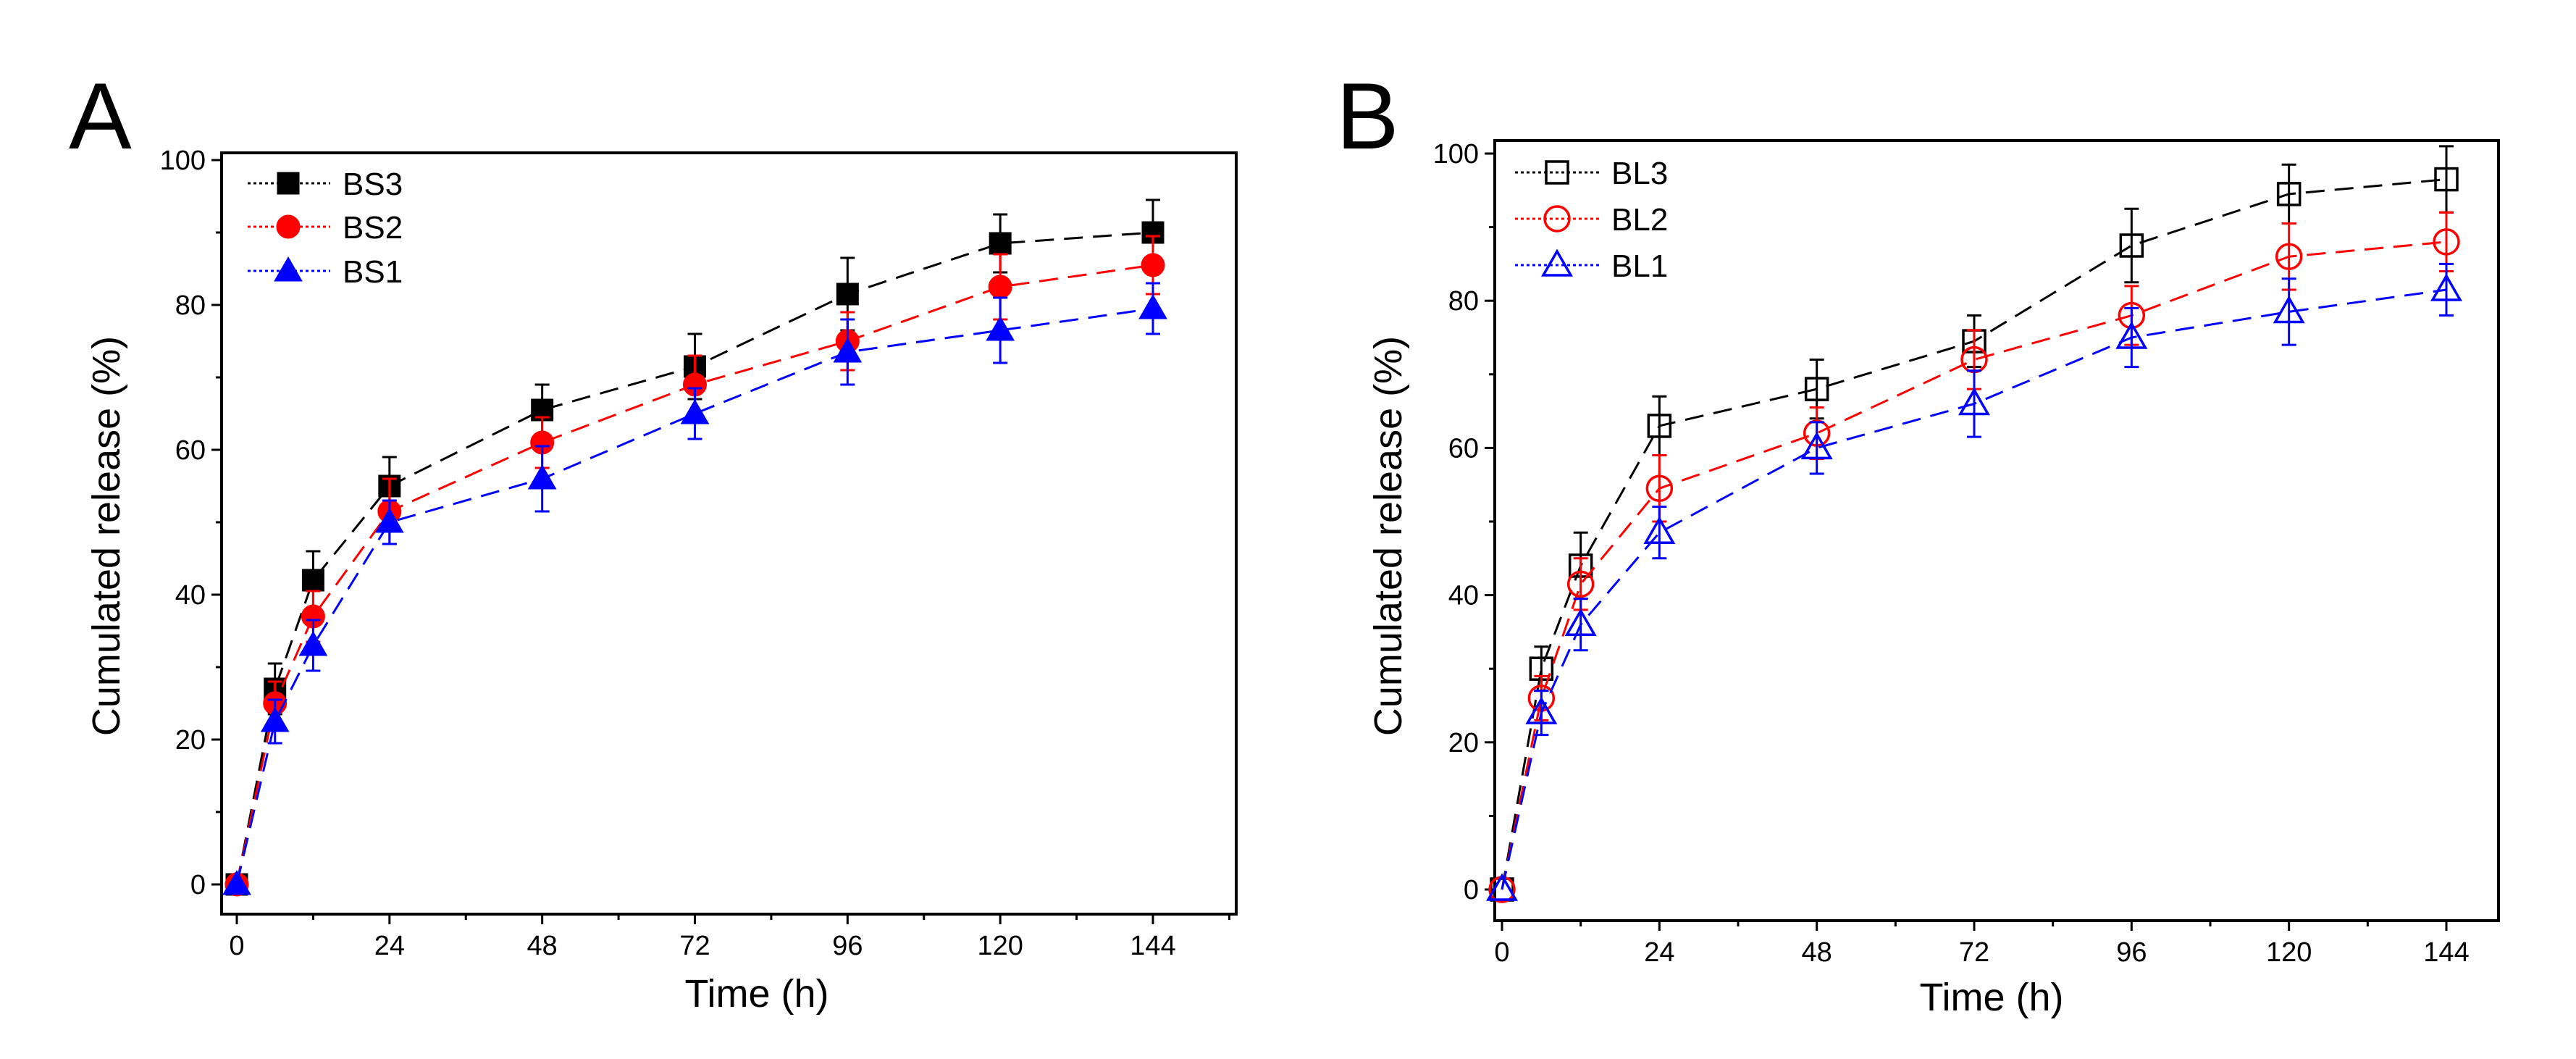 The image size is (2576, 1059). I want to click on legend-label: BL2, so click(1639, 220).